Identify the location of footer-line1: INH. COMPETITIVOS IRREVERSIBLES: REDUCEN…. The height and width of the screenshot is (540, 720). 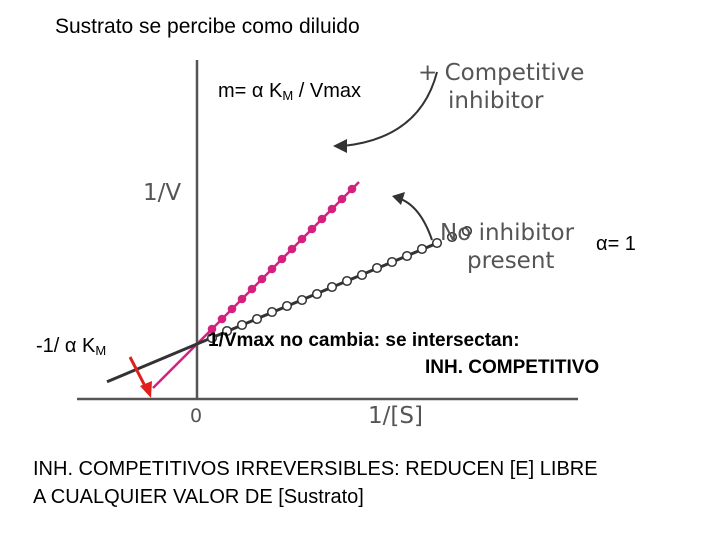
(315, 469).